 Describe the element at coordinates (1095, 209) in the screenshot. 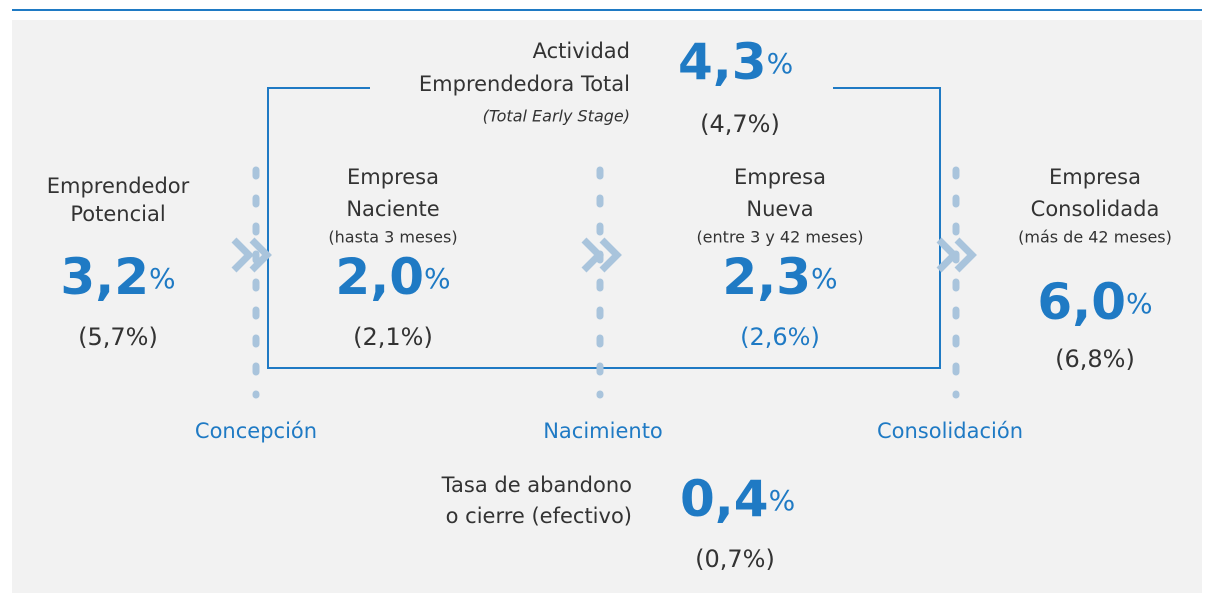

I see `stage-title: Consolidada` at that location.